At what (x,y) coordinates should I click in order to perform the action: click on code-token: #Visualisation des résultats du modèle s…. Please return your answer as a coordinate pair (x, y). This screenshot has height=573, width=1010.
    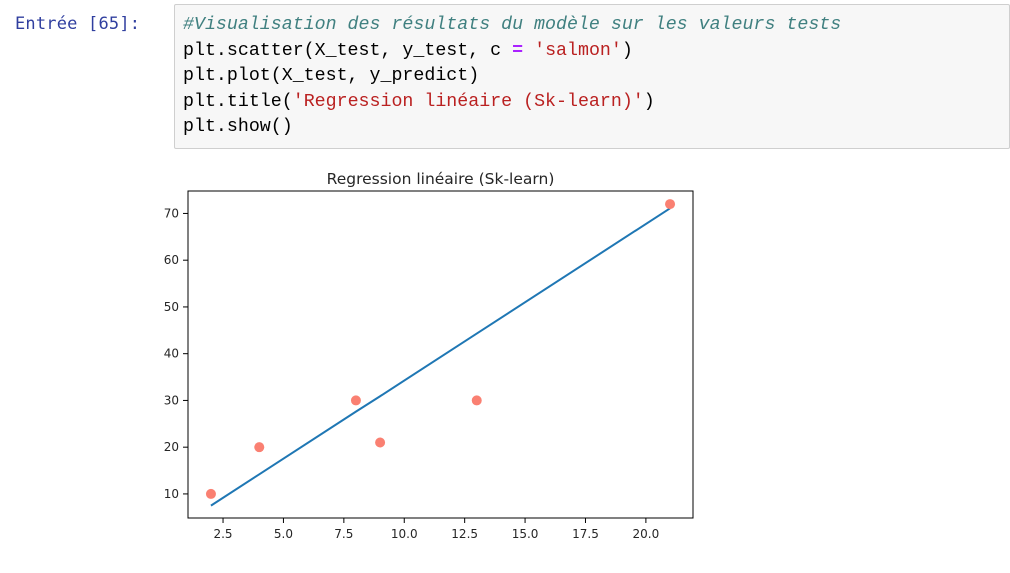
    Looking at the image, I should click on (512, 25).